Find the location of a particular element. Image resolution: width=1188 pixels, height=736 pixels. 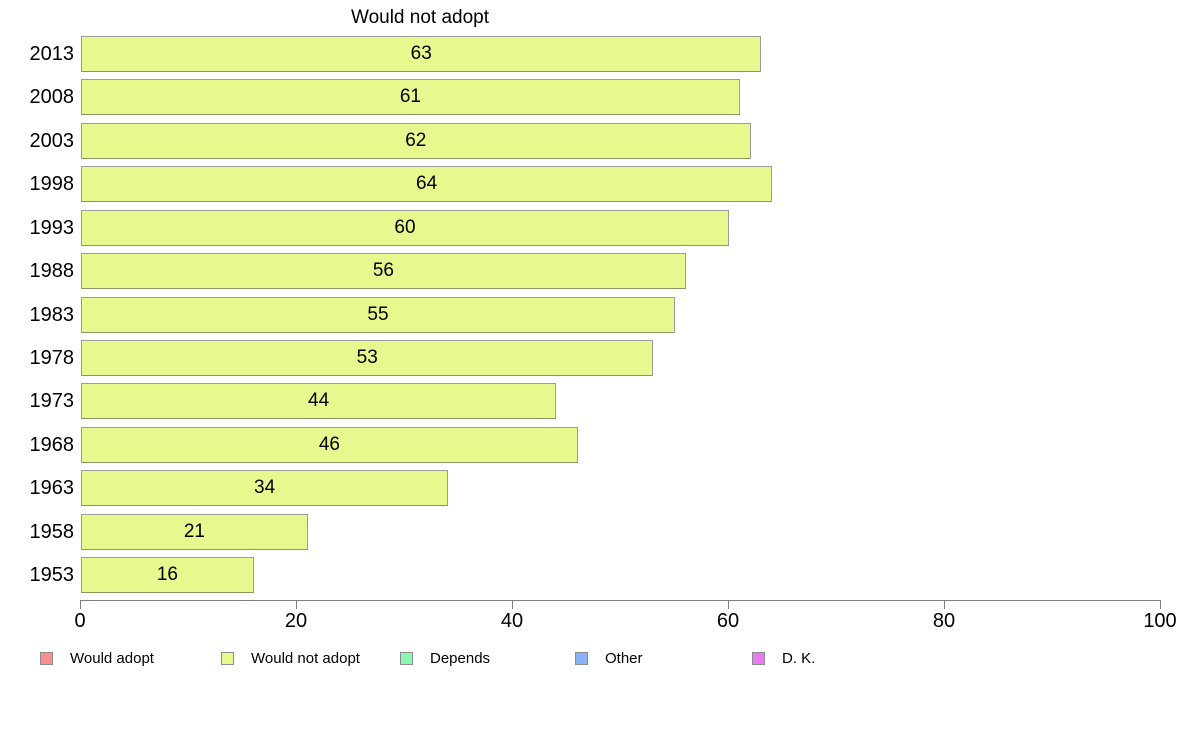

bar: 63 is located at coordinates (421, 54).